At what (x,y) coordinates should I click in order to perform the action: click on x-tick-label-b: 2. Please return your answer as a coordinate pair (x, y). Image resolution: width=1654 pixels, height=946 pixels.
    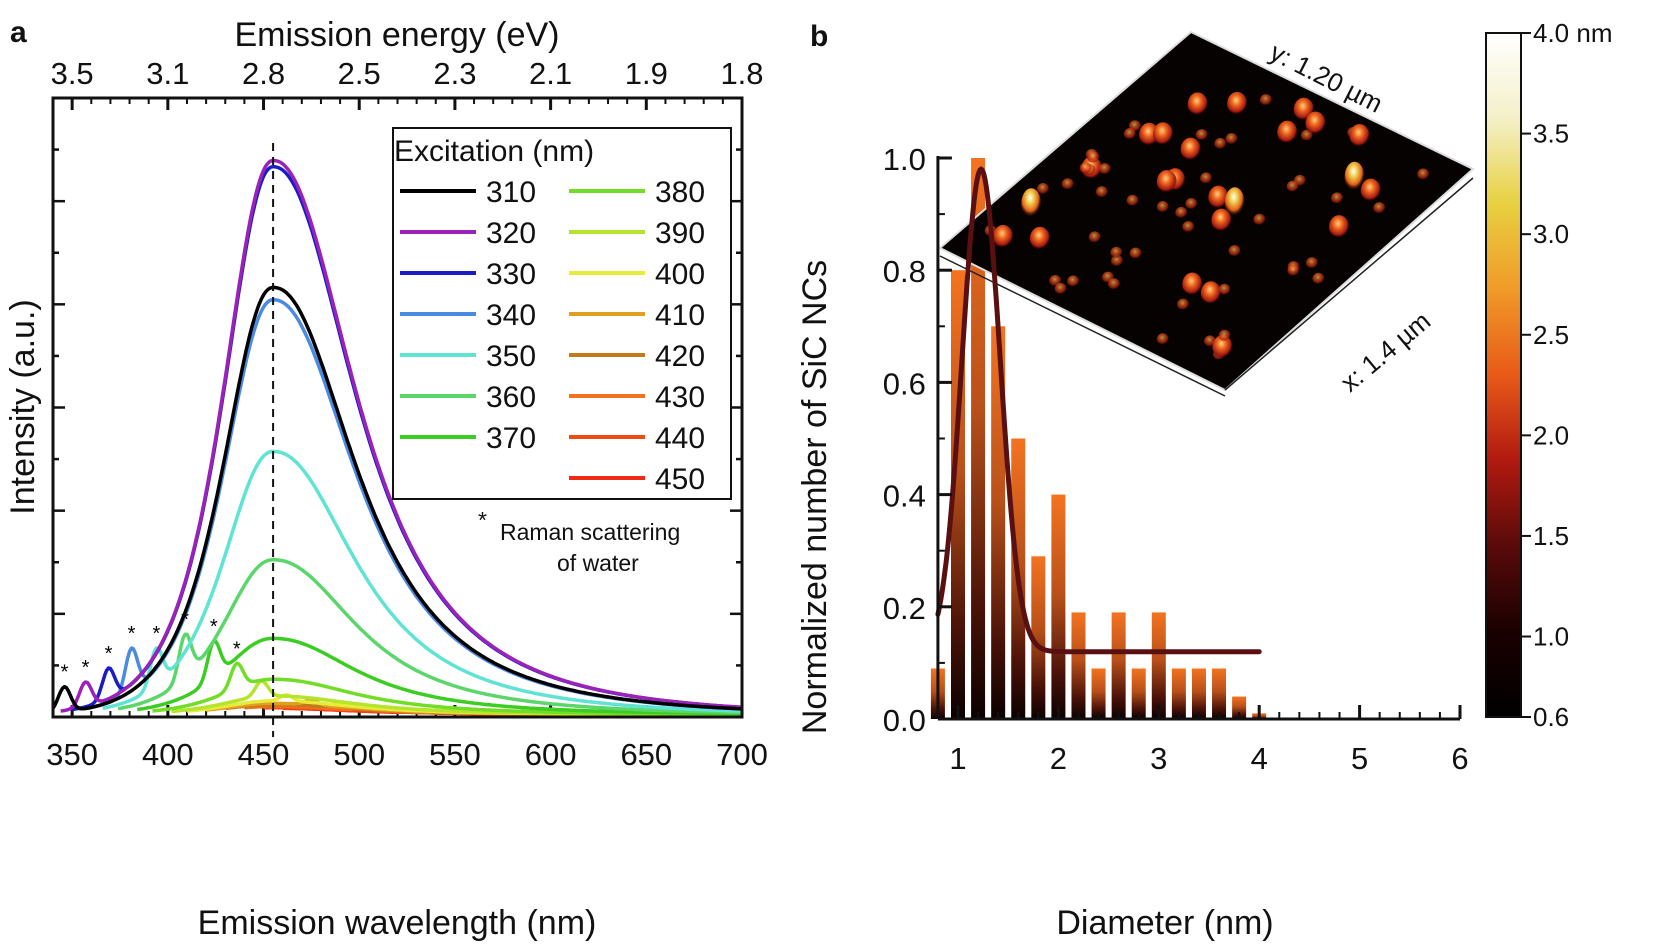
    Looking at the image, I should click on (1058, 758).